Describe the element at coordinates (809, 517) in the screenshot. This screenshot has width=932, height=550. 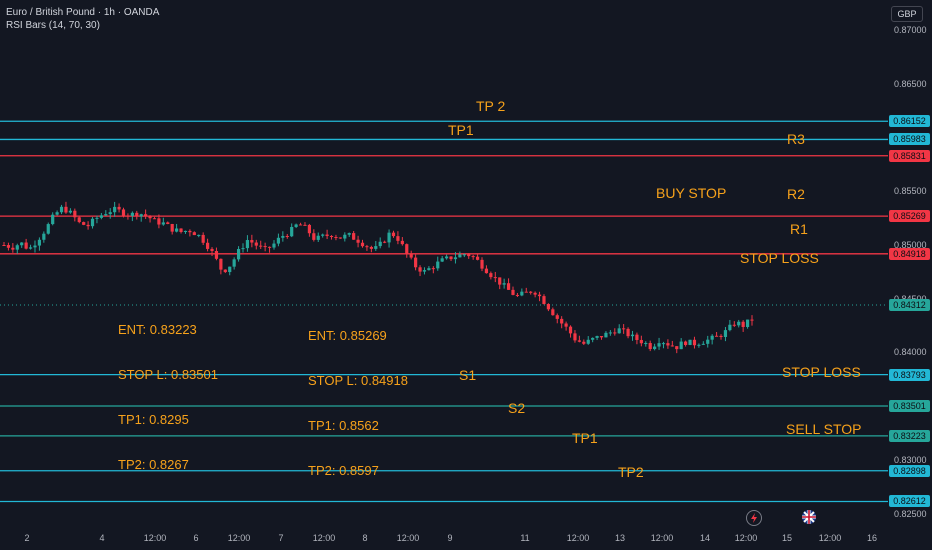
I see `uk-flag-icon` at that location.